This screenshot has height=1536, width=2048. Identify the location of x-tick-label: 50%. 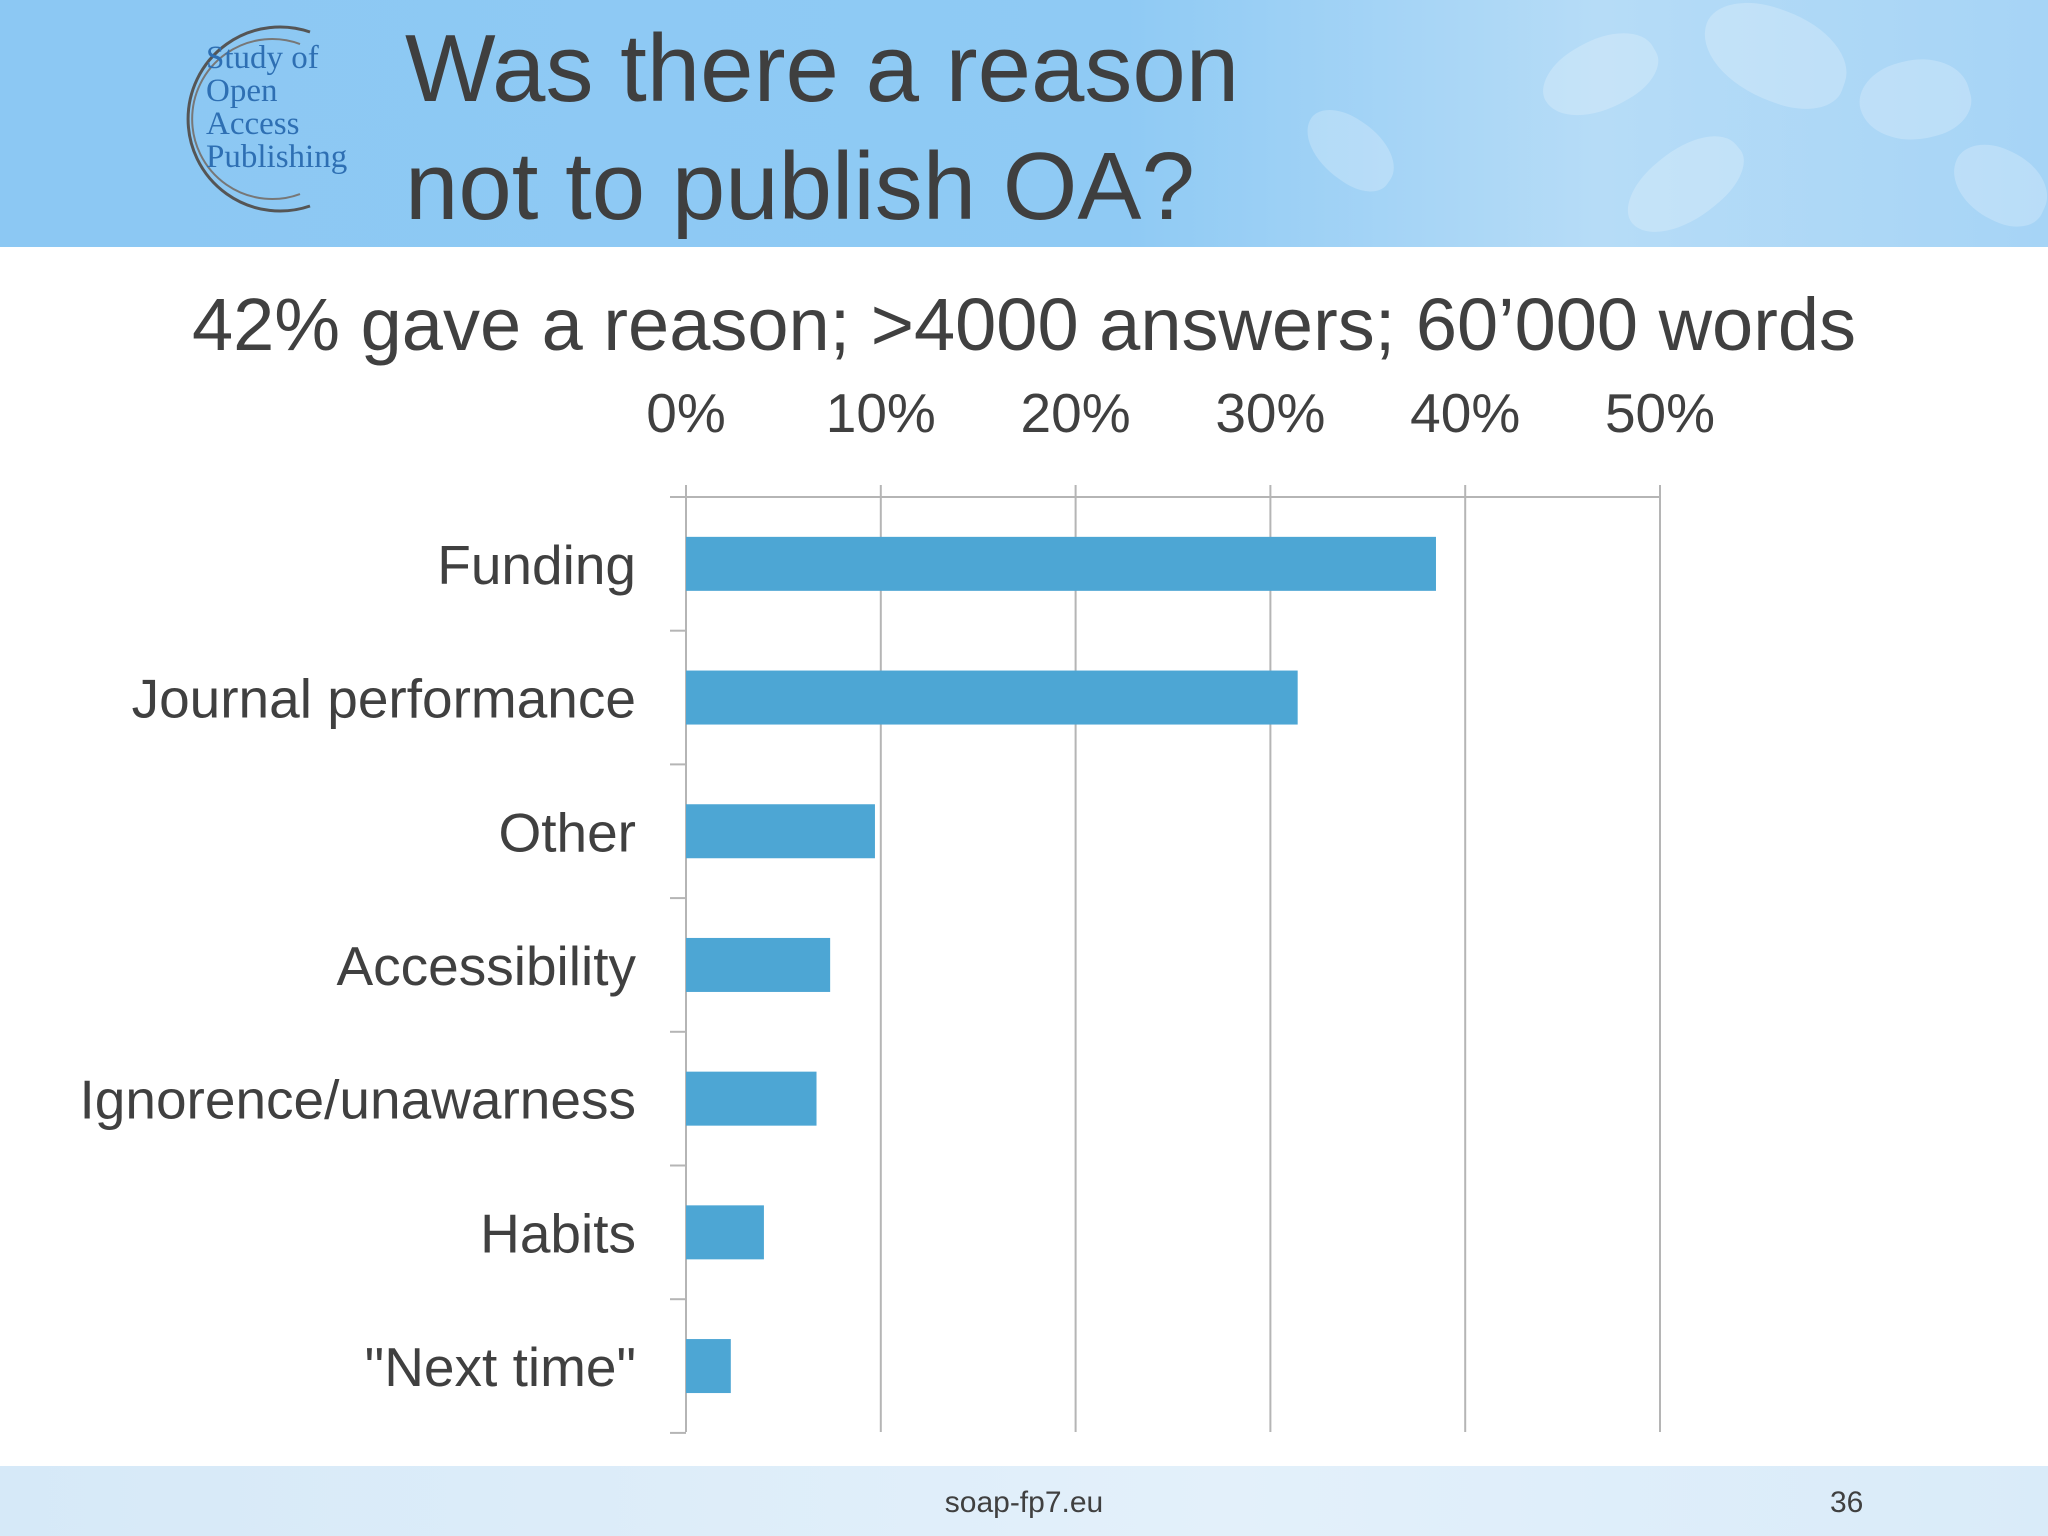
(1660, 413).